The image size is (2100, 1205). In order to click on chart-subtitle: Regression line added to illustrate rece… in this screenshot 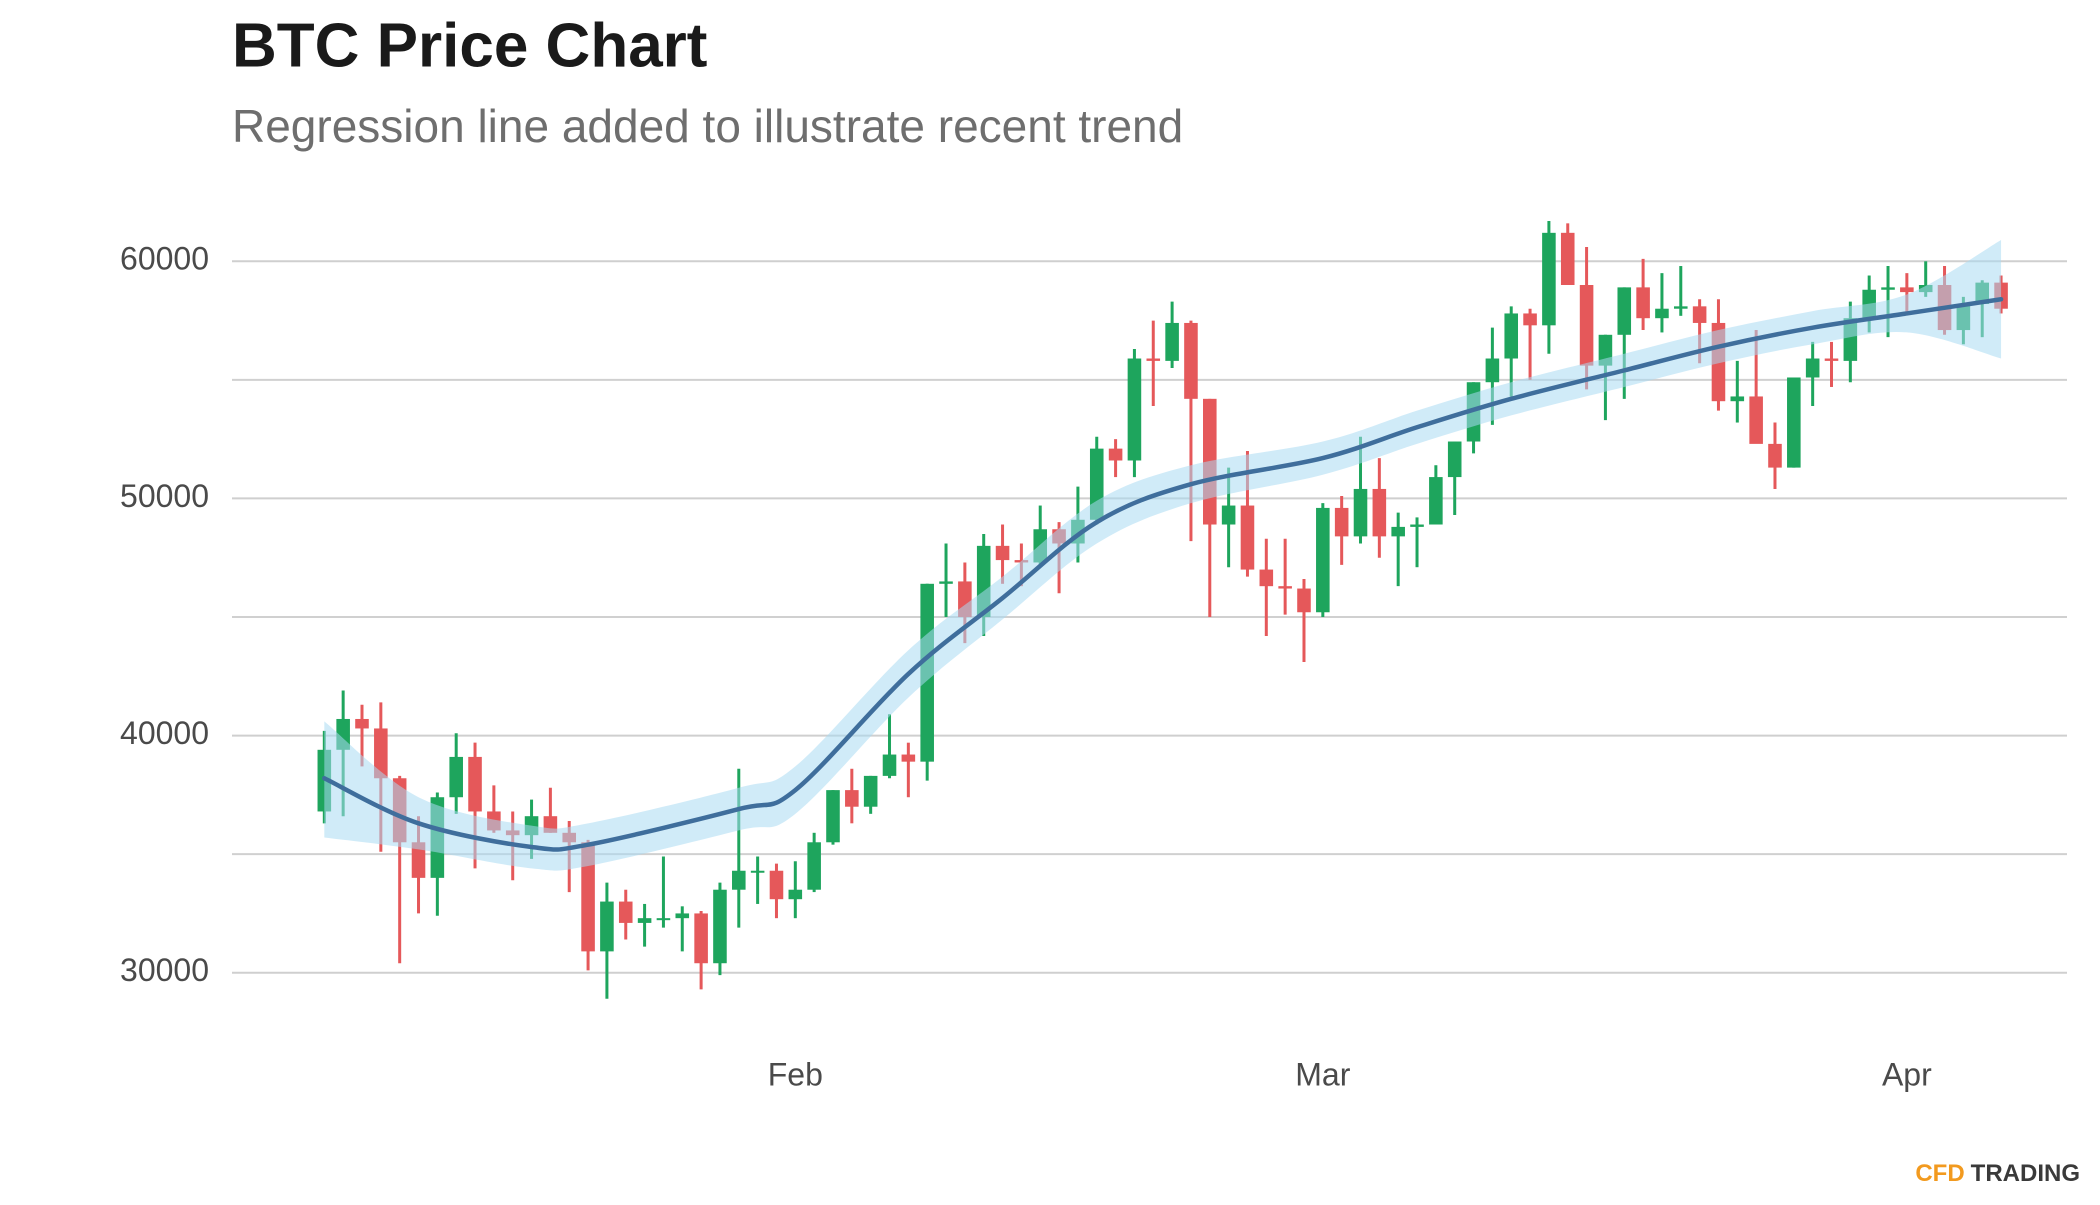, I will do `click(707, 126)`.